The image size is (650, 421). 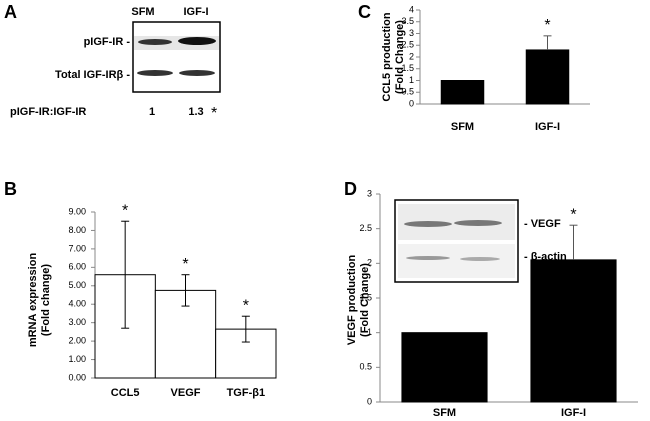 I want to click on band-label: pIGF-IR -, so click(x=107, y=42).